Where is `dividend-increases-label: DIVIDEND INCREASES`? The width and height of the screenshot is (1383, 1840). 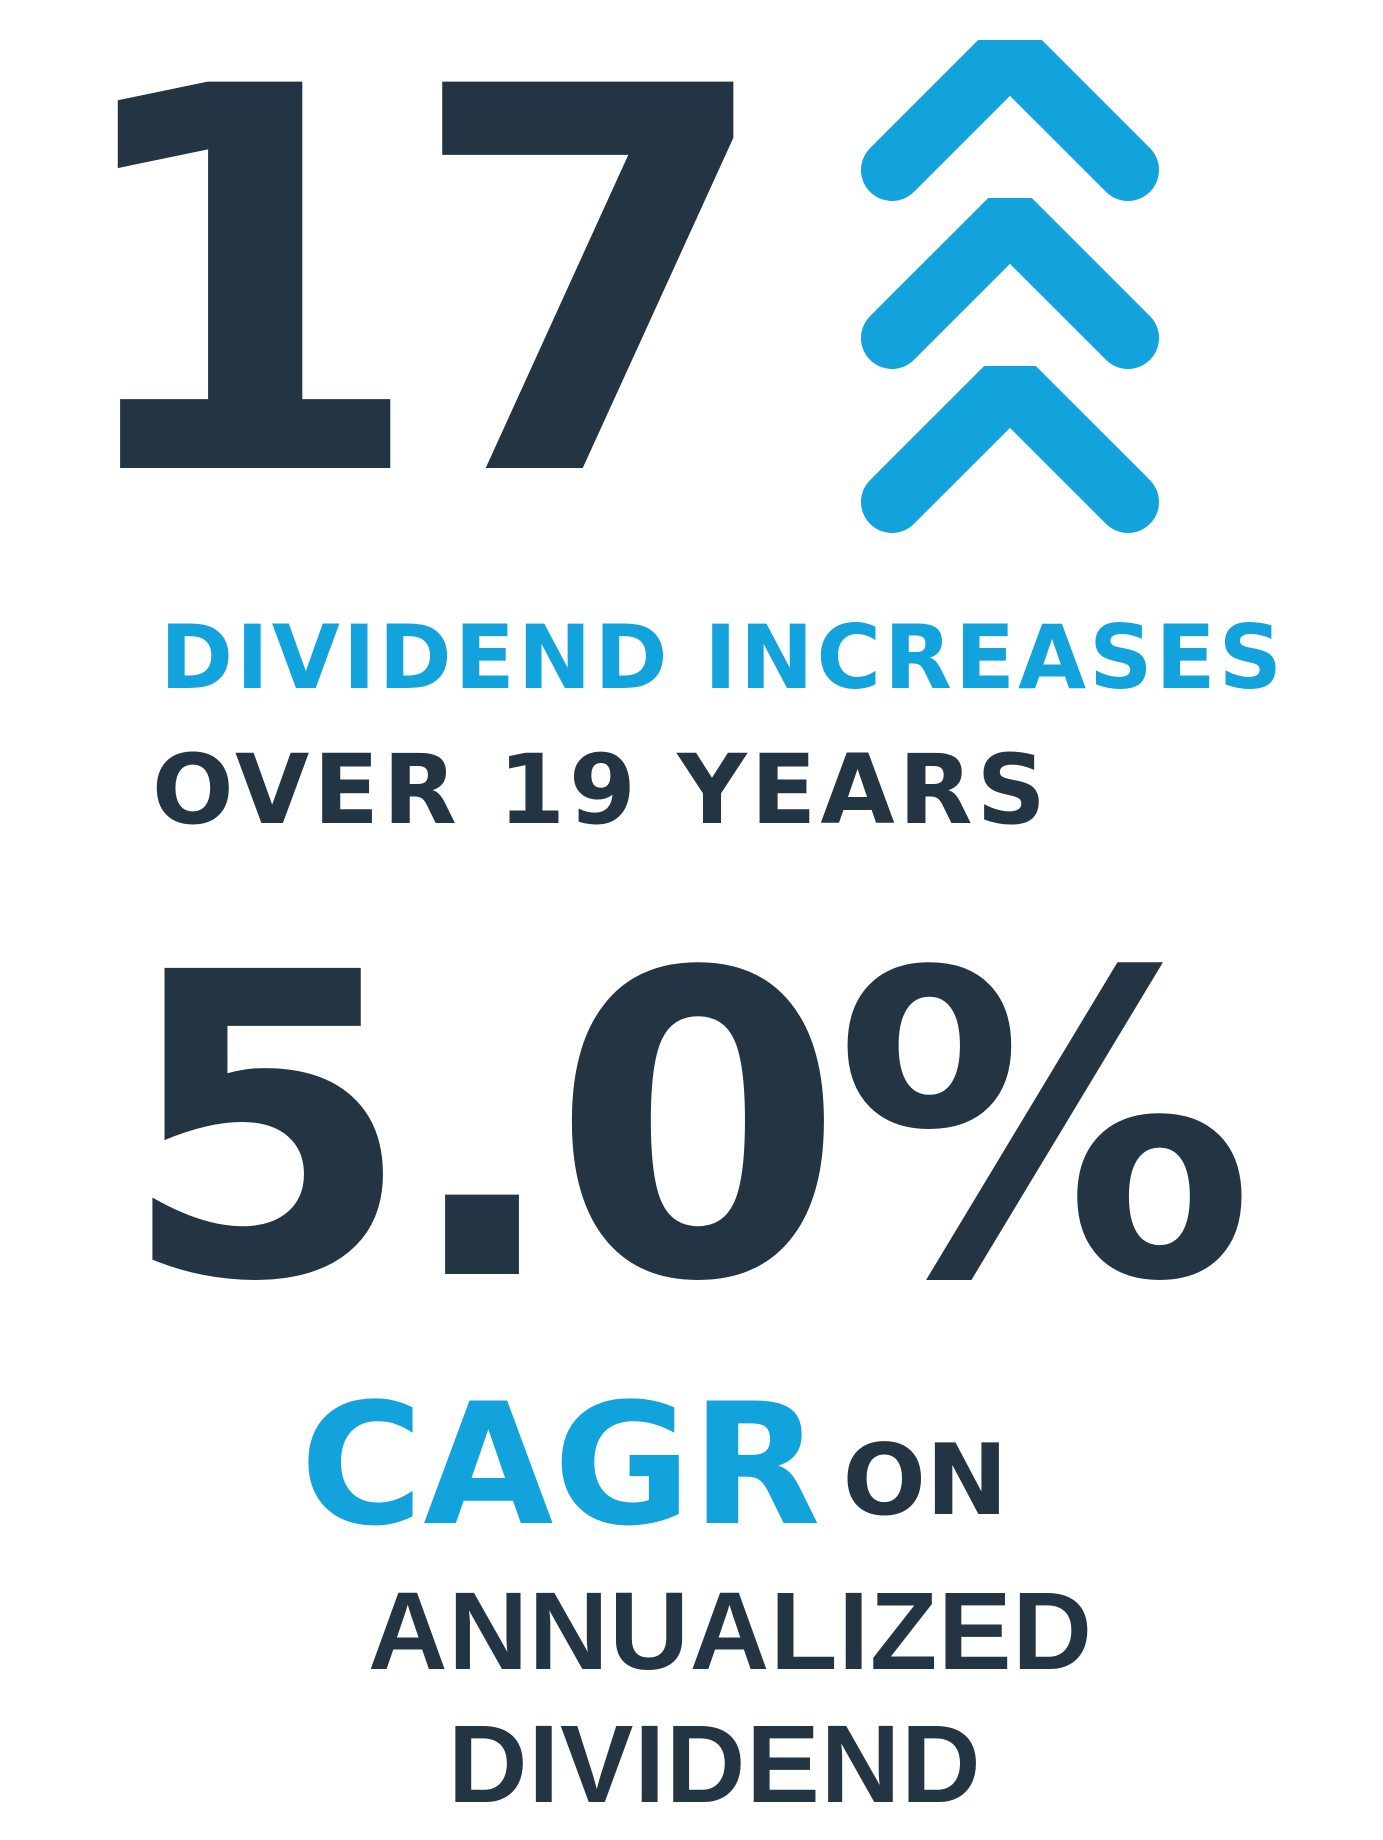
dividend-increases-label: DIVIDEND INCREASES is located at coordinates (722, 657).